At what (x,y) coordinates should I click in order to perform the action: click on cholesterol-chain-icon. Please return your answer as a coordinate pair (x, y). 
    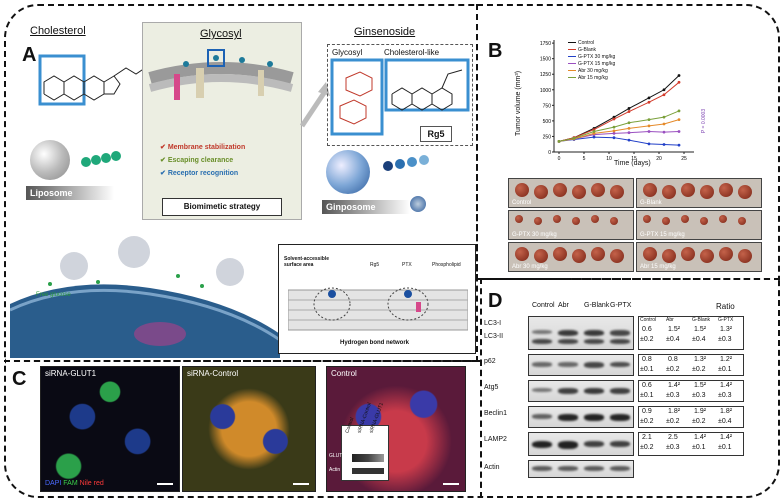
    Looking at the image, I should click on (101, 159).